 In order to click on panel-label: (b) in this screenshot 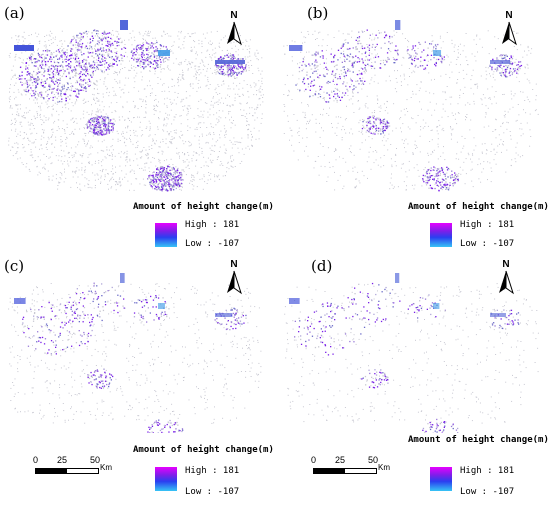, I will do `click(318, 13)`.